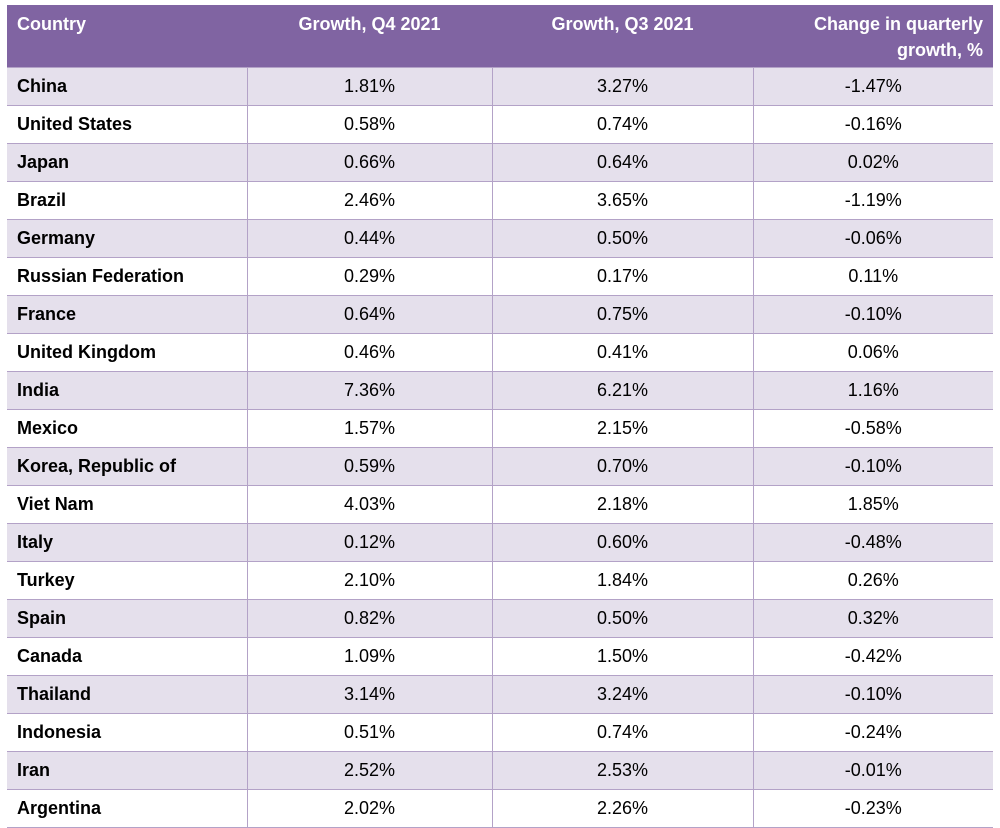  I want to click on cell-change: 0.02%, so click(872, 162).